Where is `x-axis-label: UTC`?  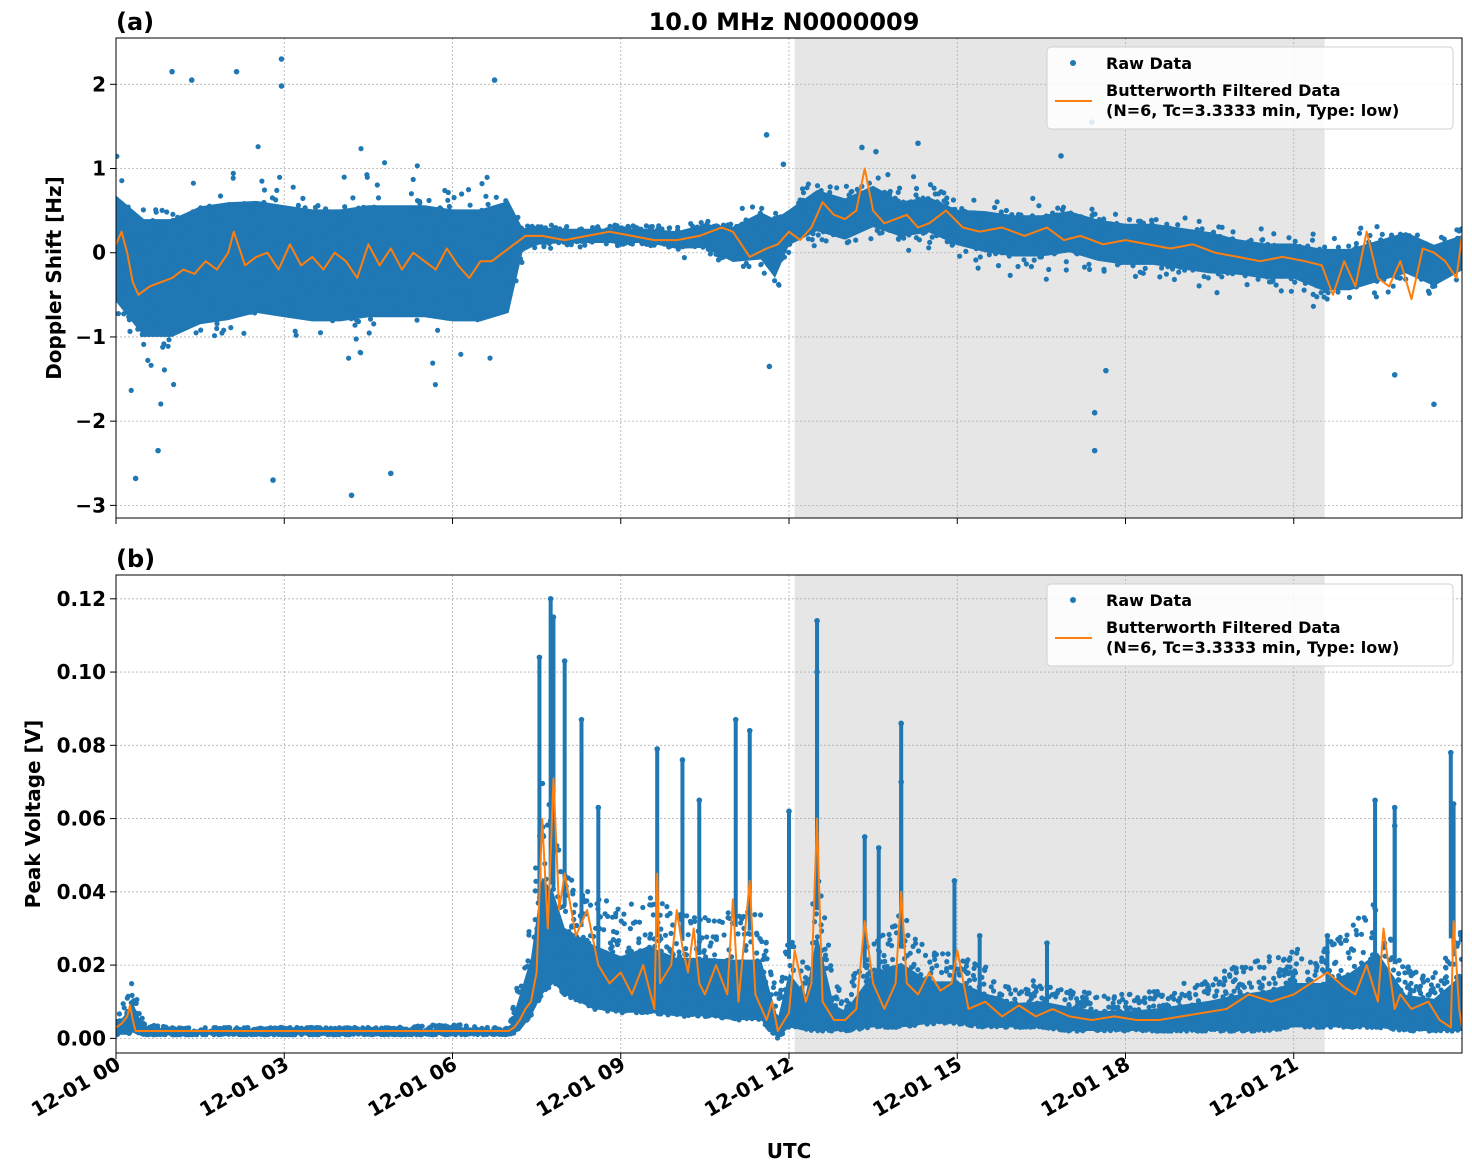 x-axis-label: UTC is located at coordinates (789, 1151).